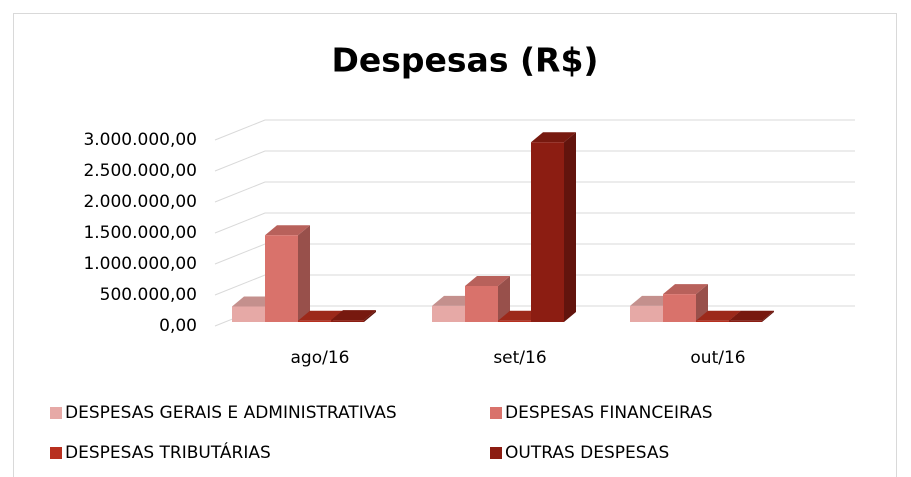  I want to click on y-tick-label: 1.500.000,00, so click(140, 233).